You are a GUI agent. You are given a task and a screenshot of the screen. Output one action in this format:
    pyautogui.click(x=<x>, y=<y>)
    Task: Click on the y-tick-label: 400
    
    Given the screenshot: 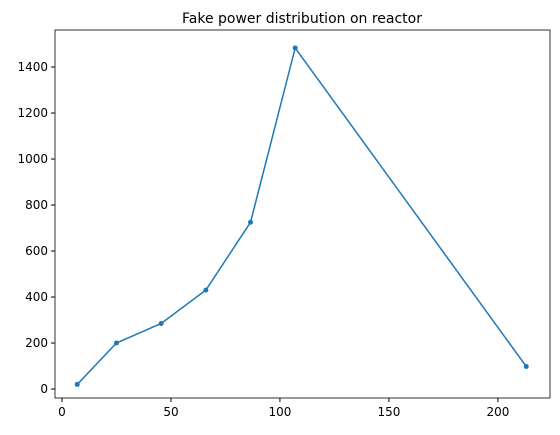 What is the action you would take?
    pyautogui.click(x=36, y=297)
    